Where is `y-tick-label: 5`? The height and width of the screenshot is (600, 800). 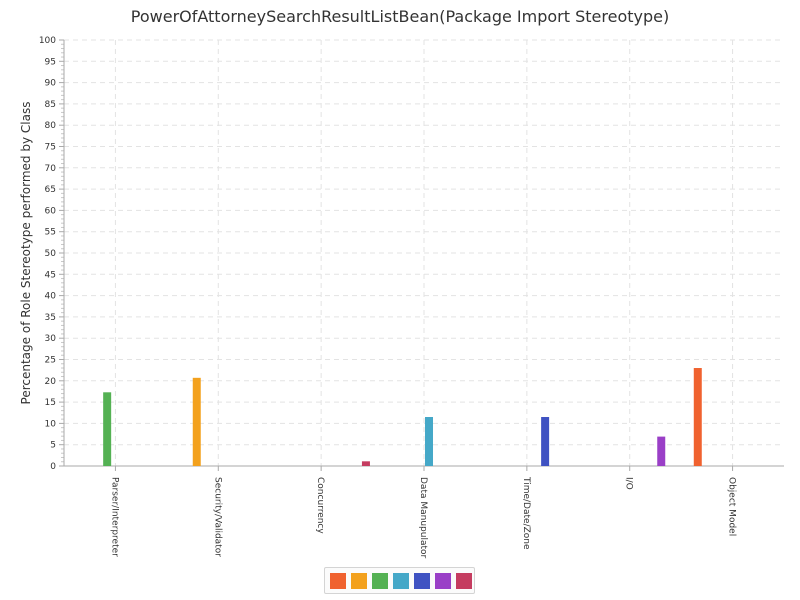 y-tick-label: 5 is located at coordinates (53, 446).